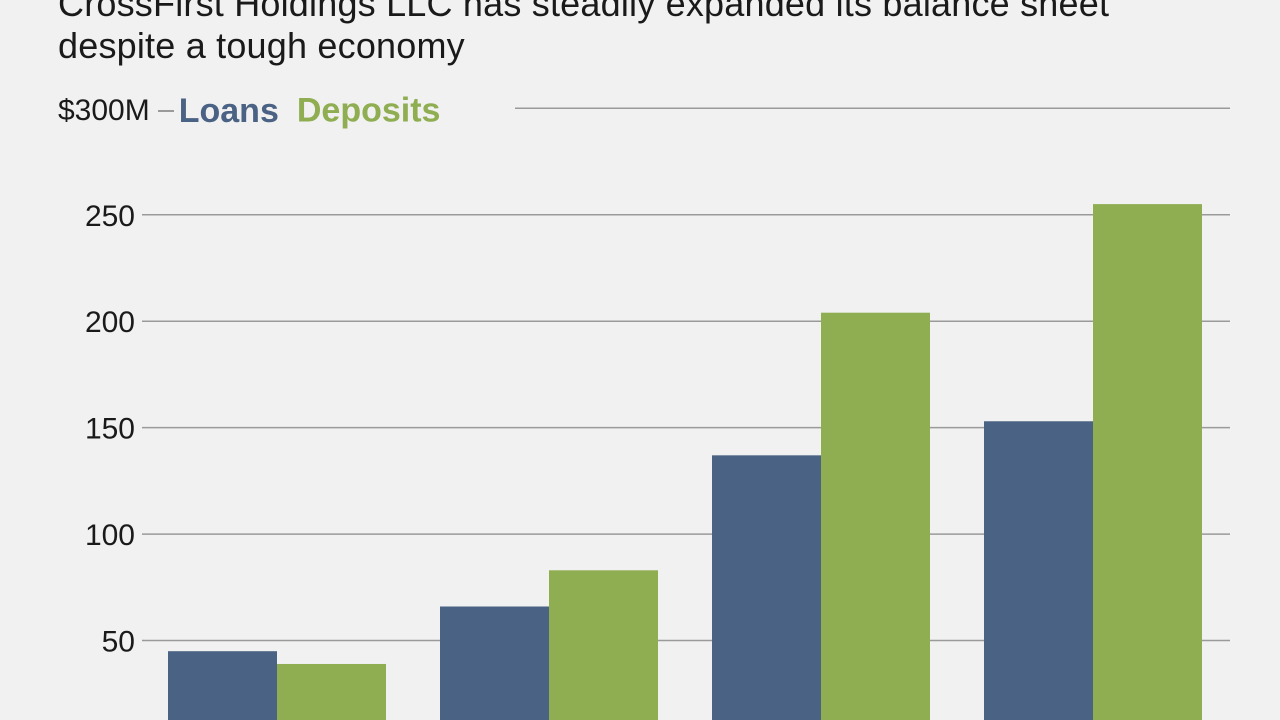  What do you see at coordinates (110, 535) in the screenshot?
I see `y-tick-label: 100` at bounding box center [110, 535].